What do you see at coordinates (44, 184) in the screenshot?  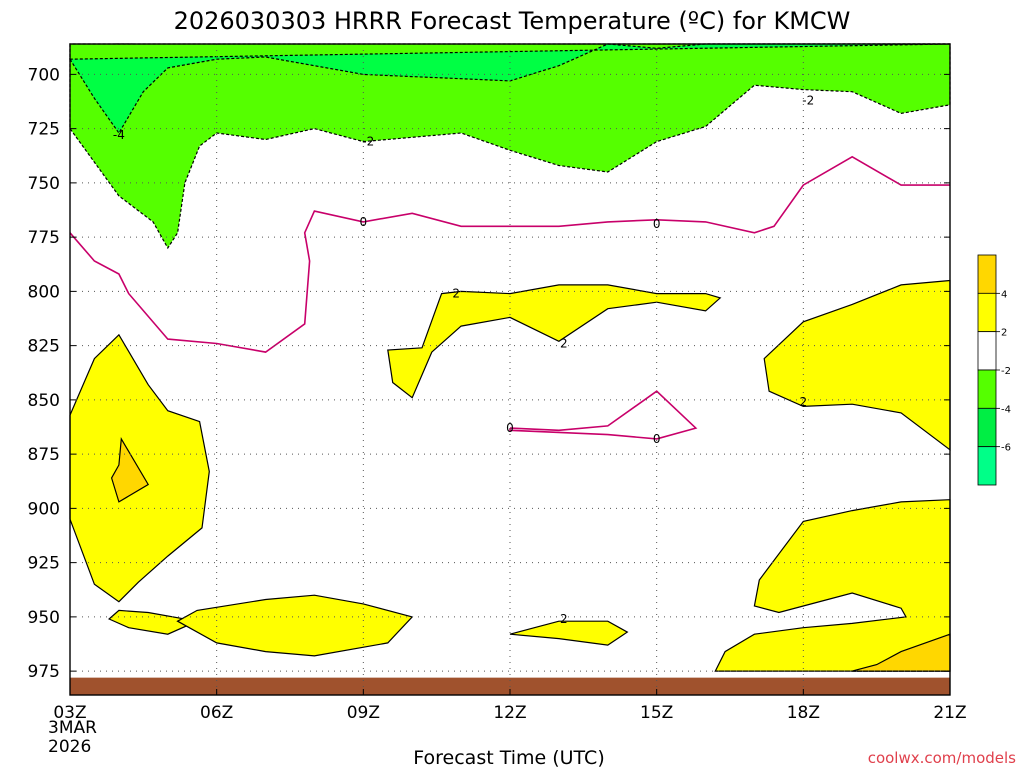 I see `y-tick-label-750: 750` at bounding box center [44, 184].